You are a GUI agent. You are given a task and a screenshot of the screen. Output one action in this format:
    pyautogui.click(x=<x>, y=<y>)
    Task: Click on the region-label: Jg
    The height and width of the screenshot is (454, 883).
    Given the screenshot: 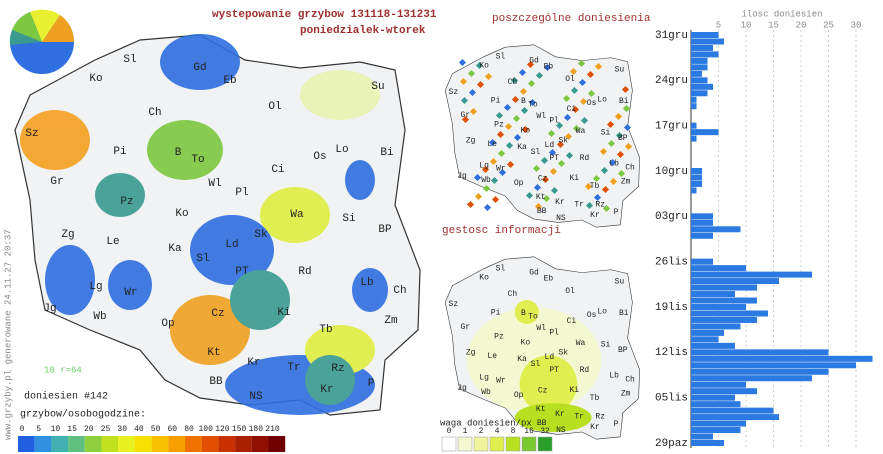 What is the action you would take?
    pyautogui.click(x=49, y=309)
    